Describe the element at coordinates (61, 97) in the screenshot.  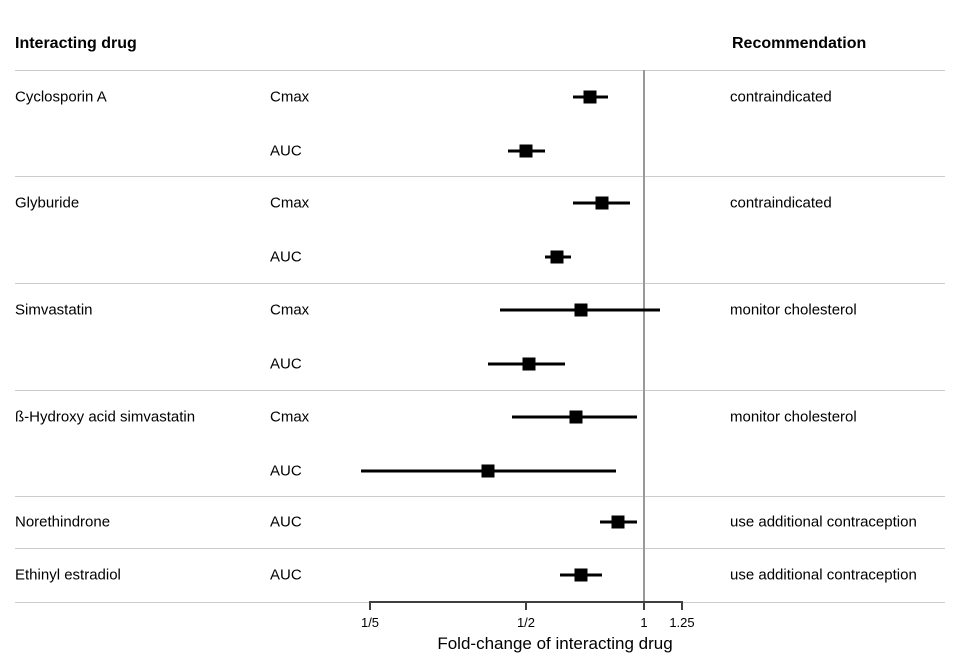
I see `drug-name: Cyclosporin A` at that location.